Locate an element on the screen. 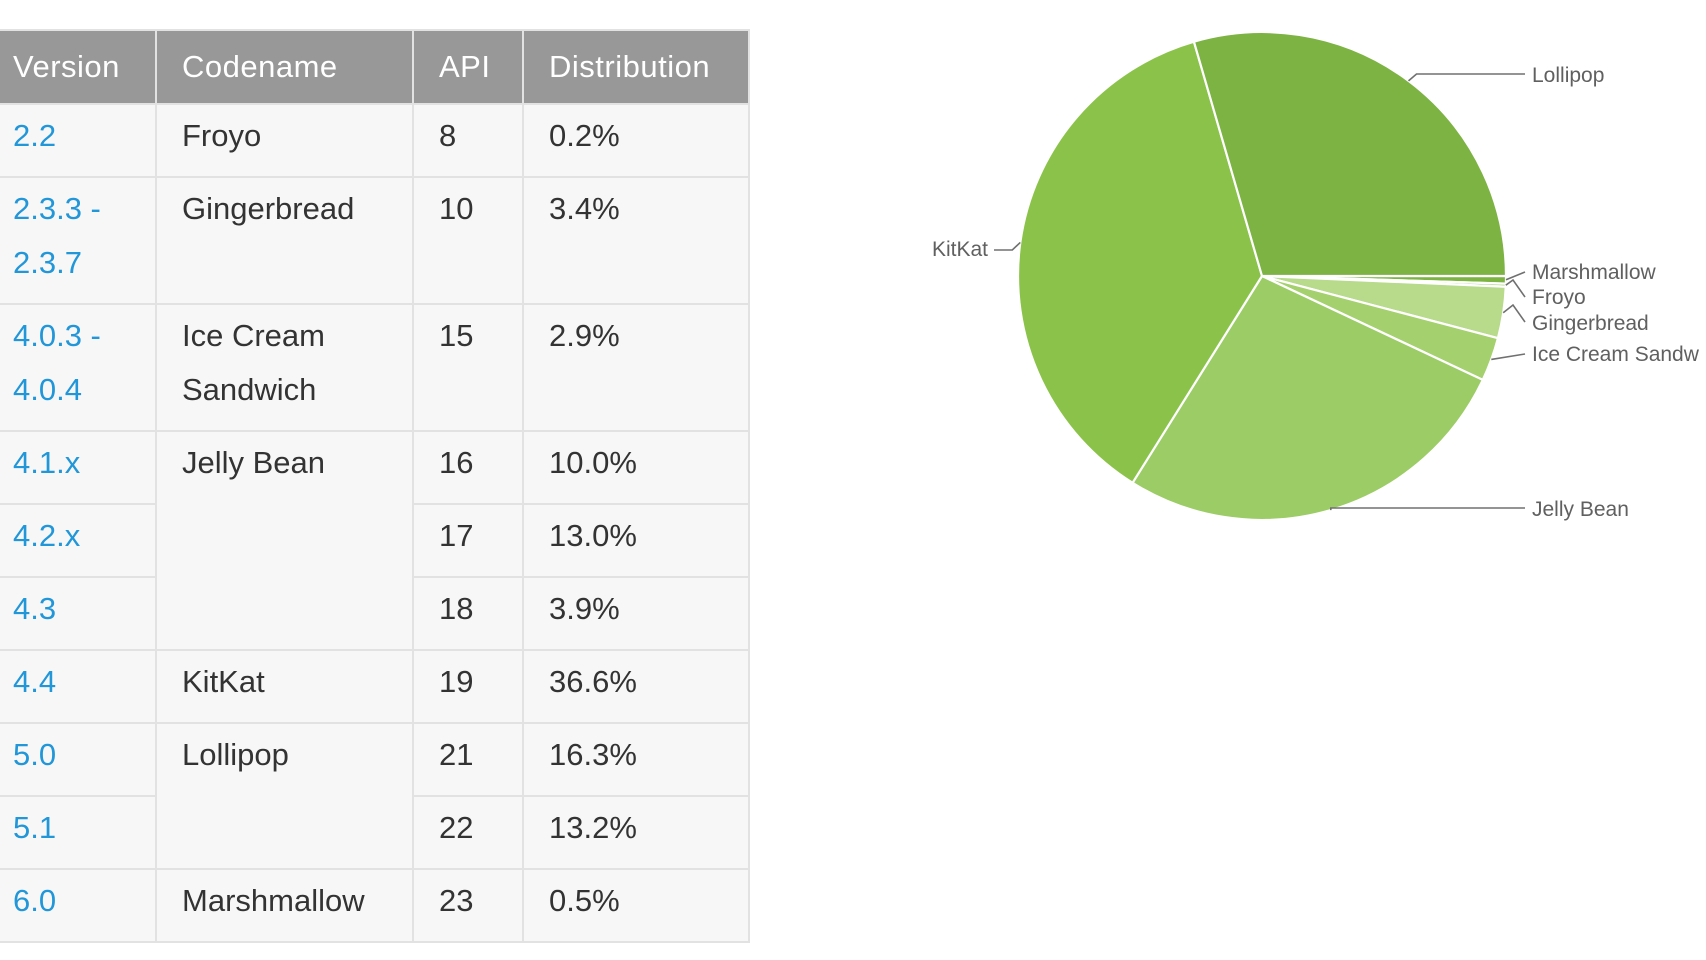  version-text: 4.3 is located at coordinates (35, 608).